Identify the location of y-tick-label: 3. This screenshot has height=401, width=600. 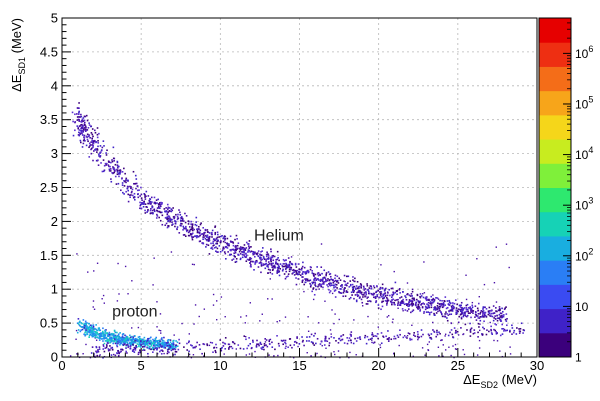
(54, 153).